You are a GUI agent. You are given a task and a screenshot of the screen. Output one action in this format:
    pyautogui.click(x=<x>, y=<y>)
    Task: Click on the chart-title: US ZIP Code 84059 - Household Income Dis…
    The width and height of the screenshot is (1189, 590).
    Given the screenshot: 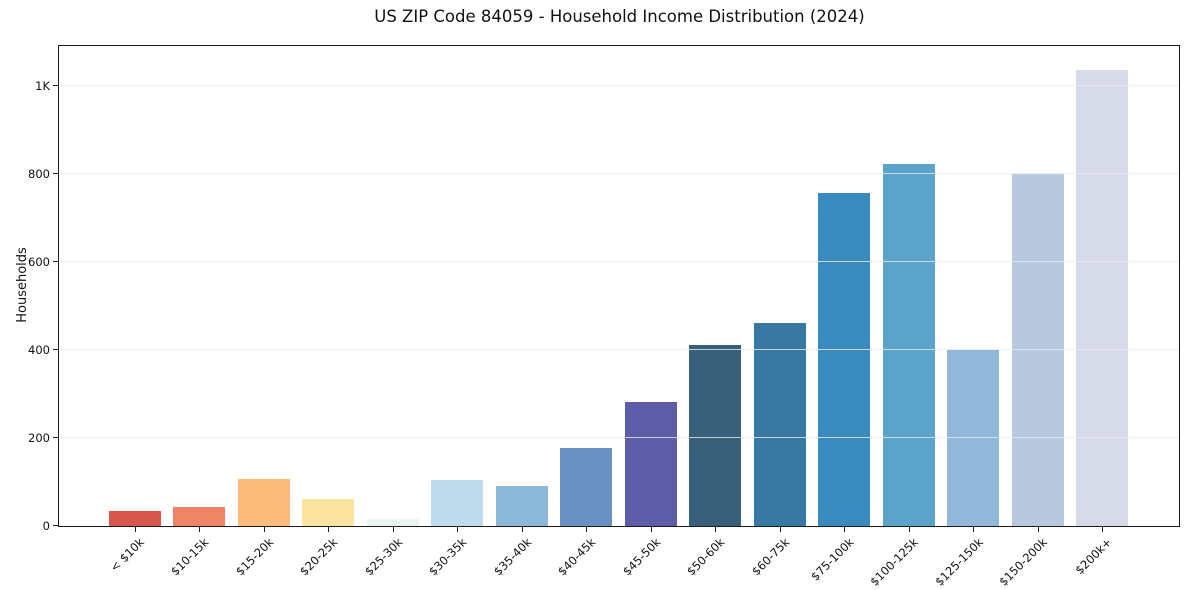 What is the action you would take?
    pyautogui.click(x=619, y=16)
    